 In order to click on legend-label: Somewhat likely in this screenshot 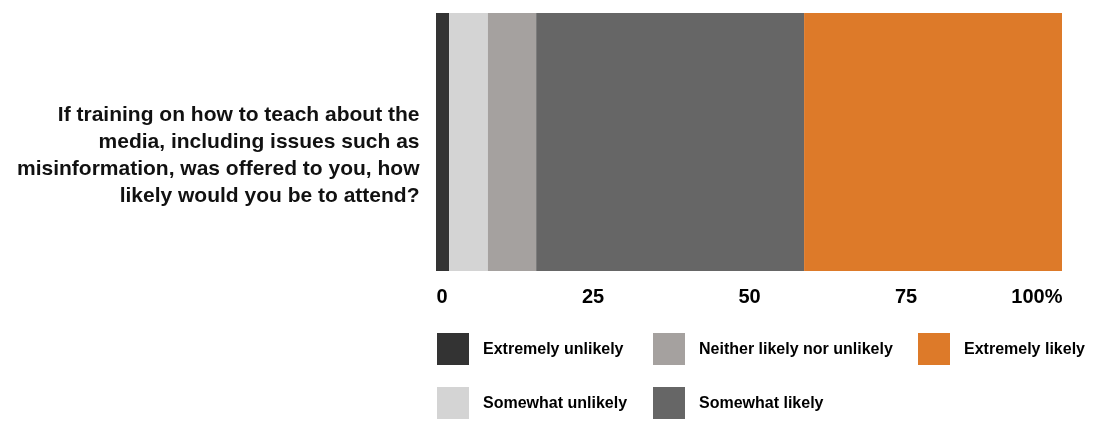, I will do `click(761, 402)`.